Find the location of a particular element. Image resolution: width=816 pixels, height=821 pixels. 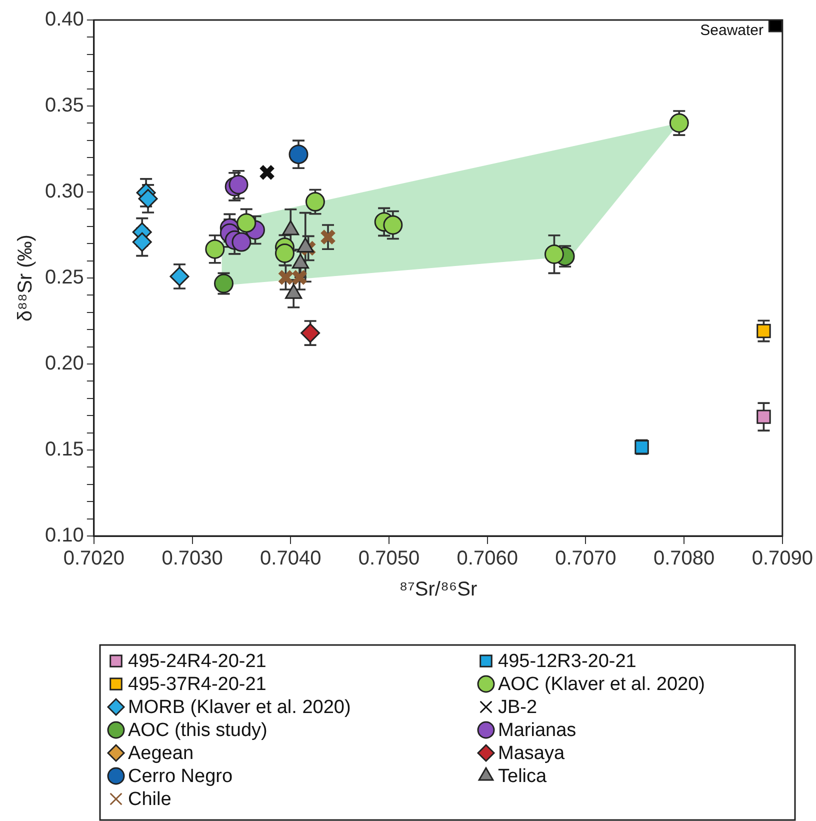

legend-label: Chile is located at coordinates (150, 799).